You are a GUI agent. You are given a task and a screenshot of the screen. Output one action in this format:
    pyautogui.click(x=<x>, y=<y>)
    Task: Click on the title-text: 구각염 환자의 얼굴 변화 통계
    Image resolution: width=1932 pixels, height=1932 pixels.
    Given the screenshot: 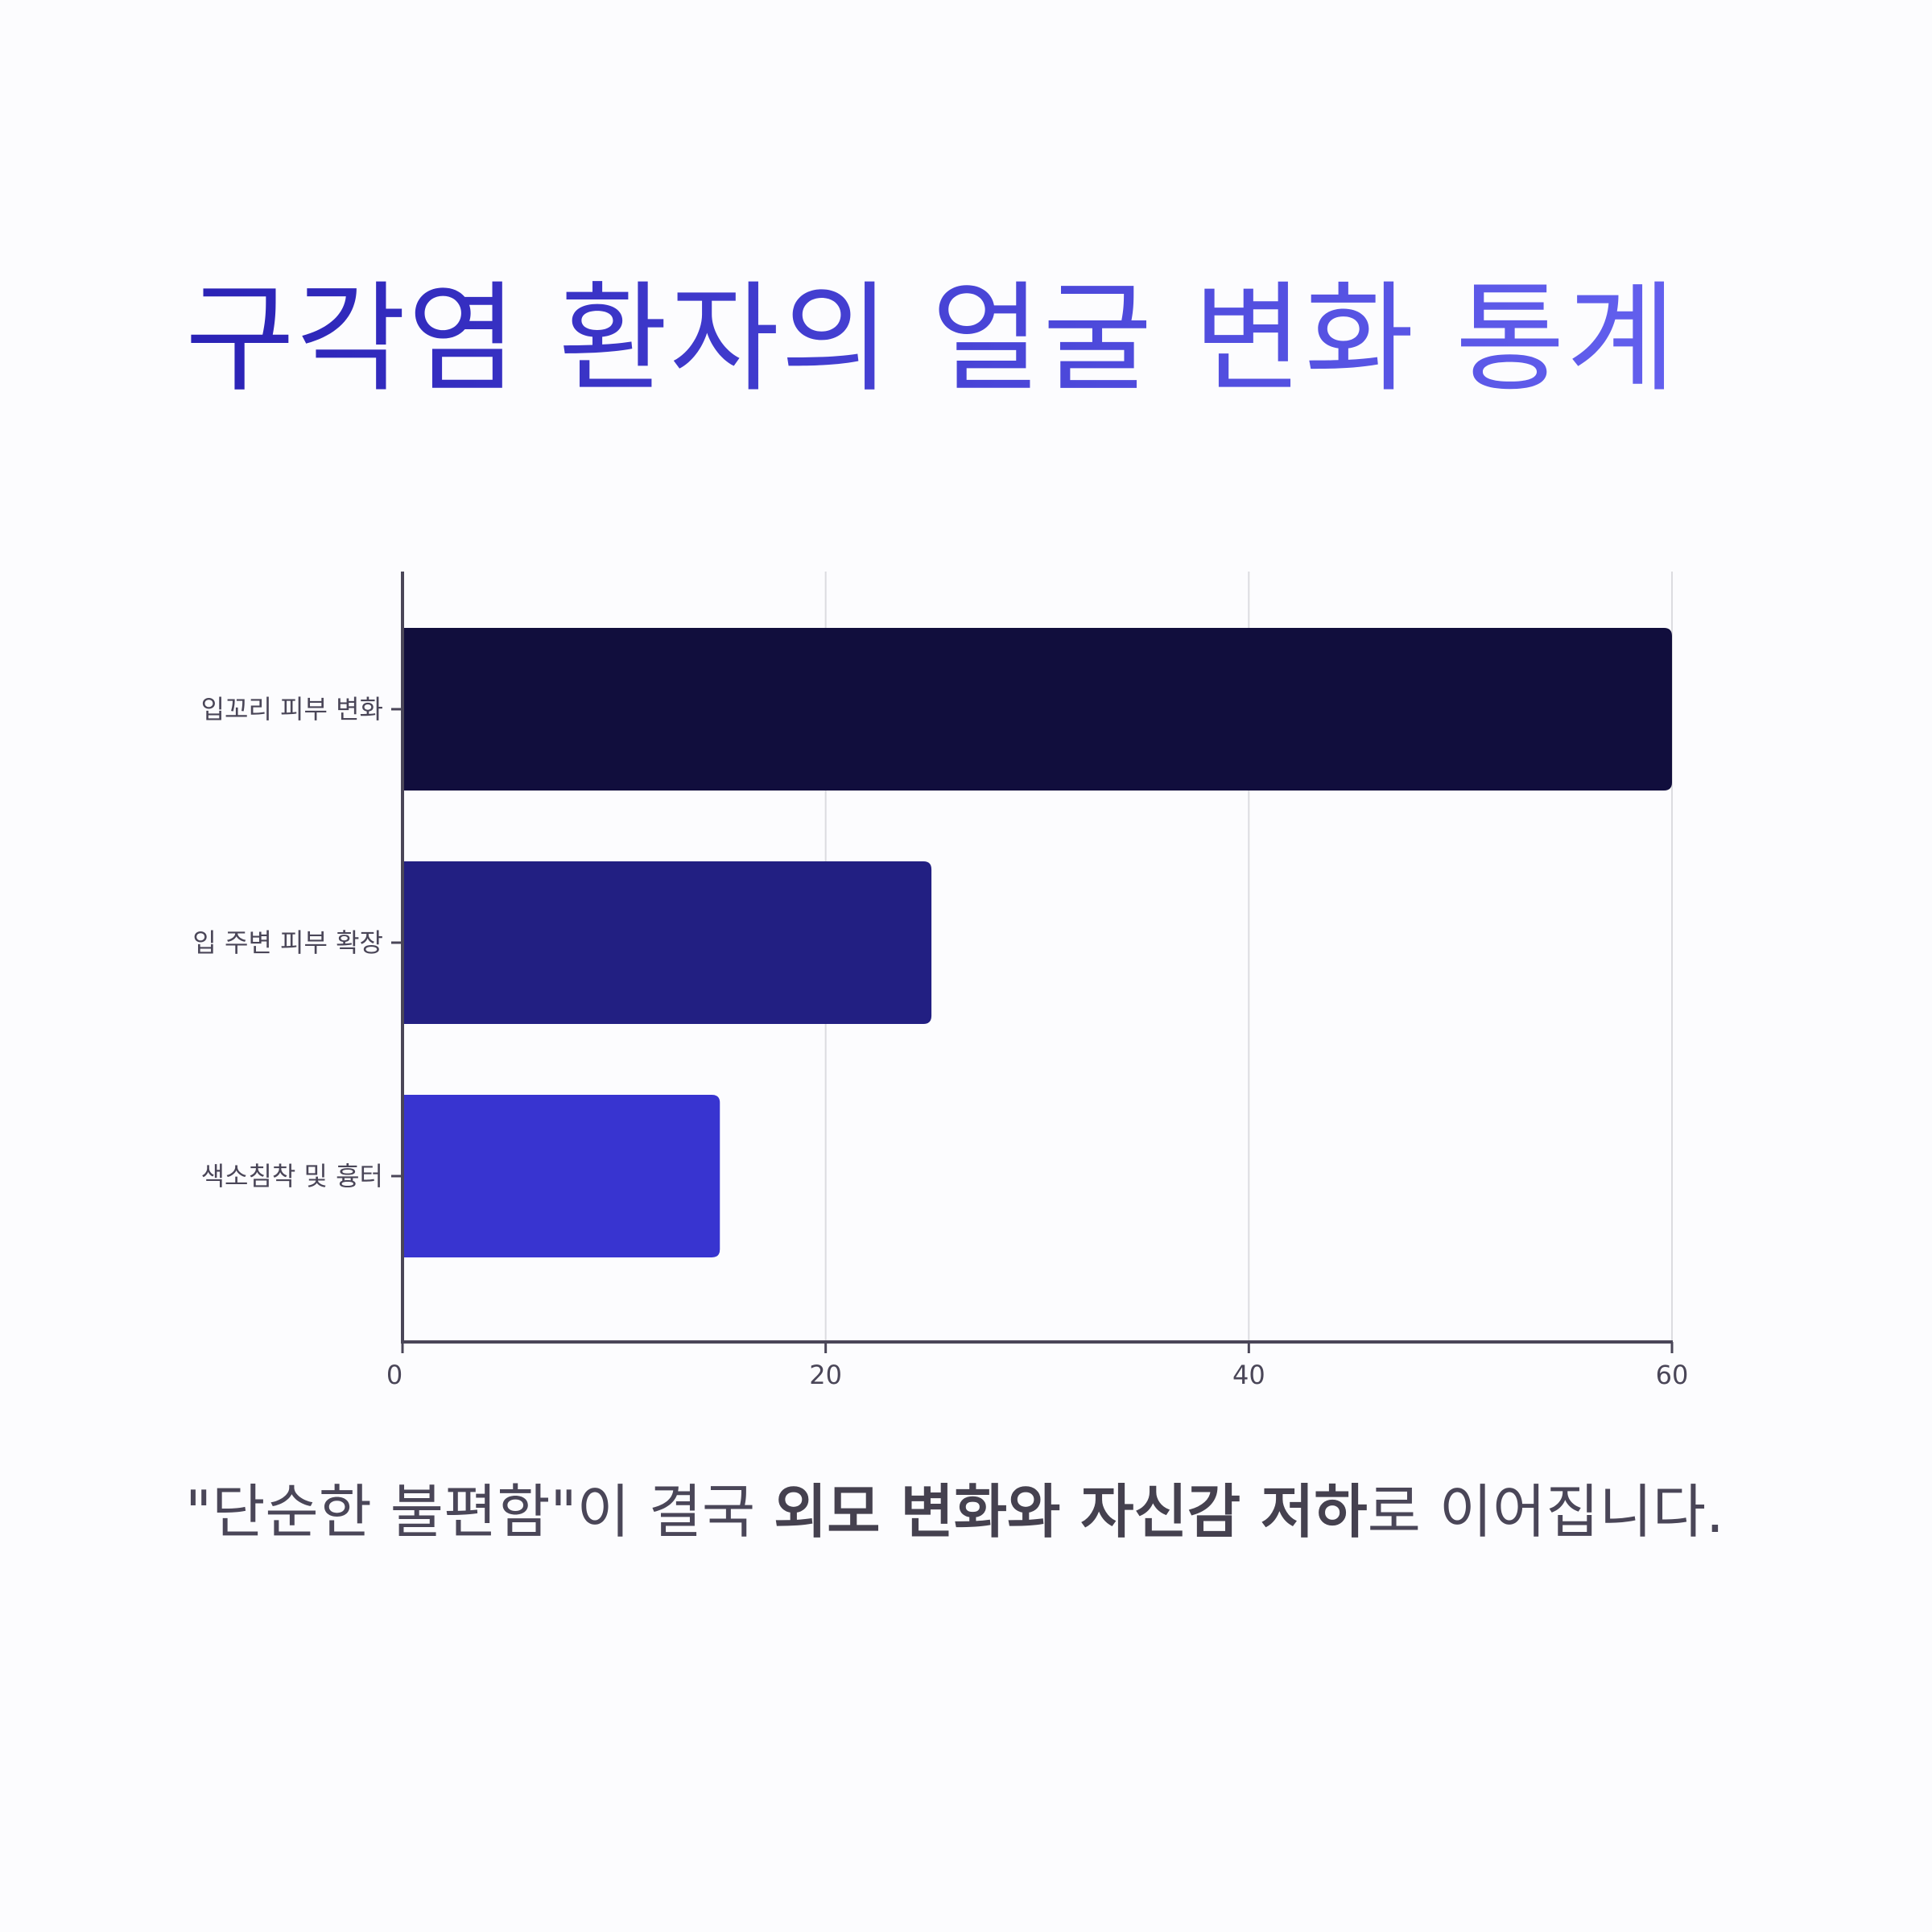 What is the action you would take?
    pyautogui.click(x=931, y=339)
    